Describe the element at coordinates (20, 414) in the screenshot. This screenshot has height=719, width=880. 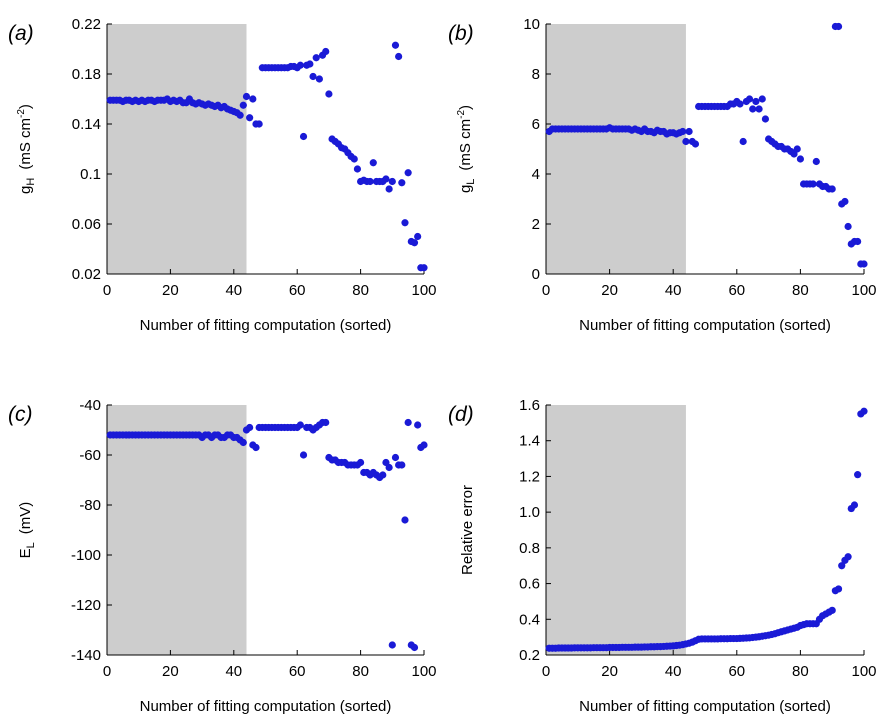
I see `panel-label: (c)` at that location.